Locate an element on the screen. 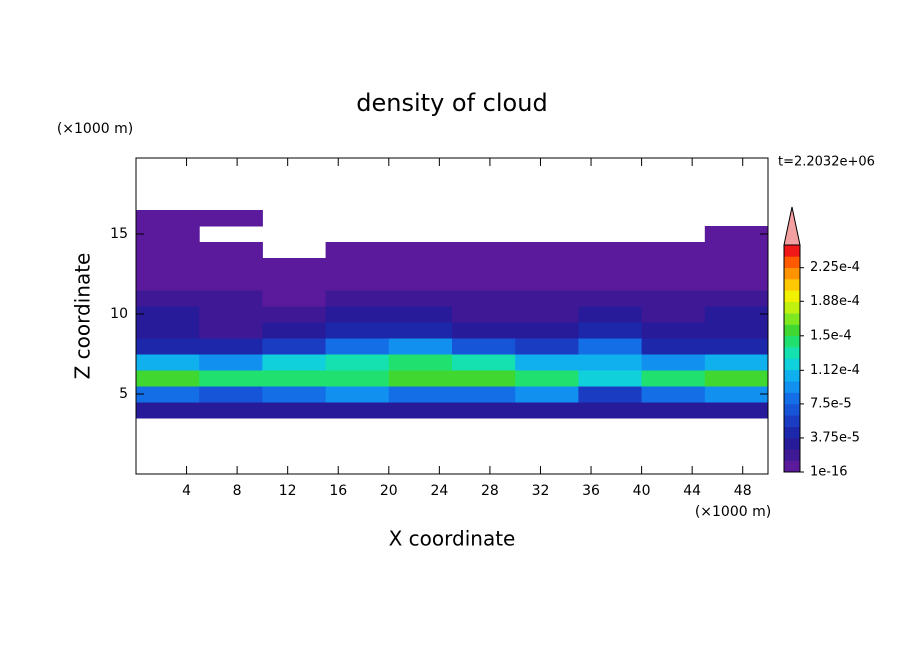  x-tick-label: 28 is located at coordinates (490, 491).